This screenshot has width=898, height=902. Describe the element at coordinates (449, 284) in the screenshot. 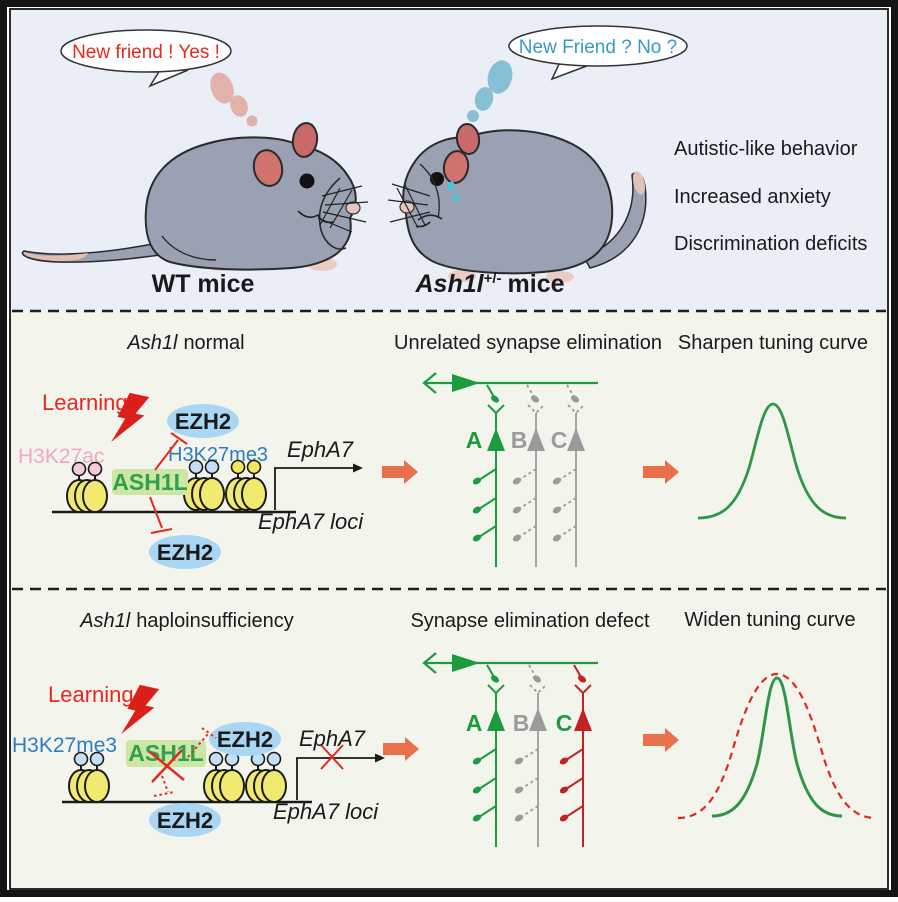

I see `mutant-label-gene: Ash1l` at that location.